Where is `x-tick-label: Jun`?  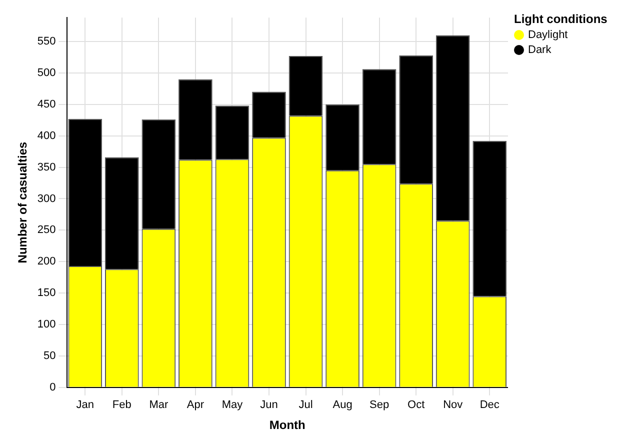 x-tick-label: Jun is located at coordinates (269, 405).